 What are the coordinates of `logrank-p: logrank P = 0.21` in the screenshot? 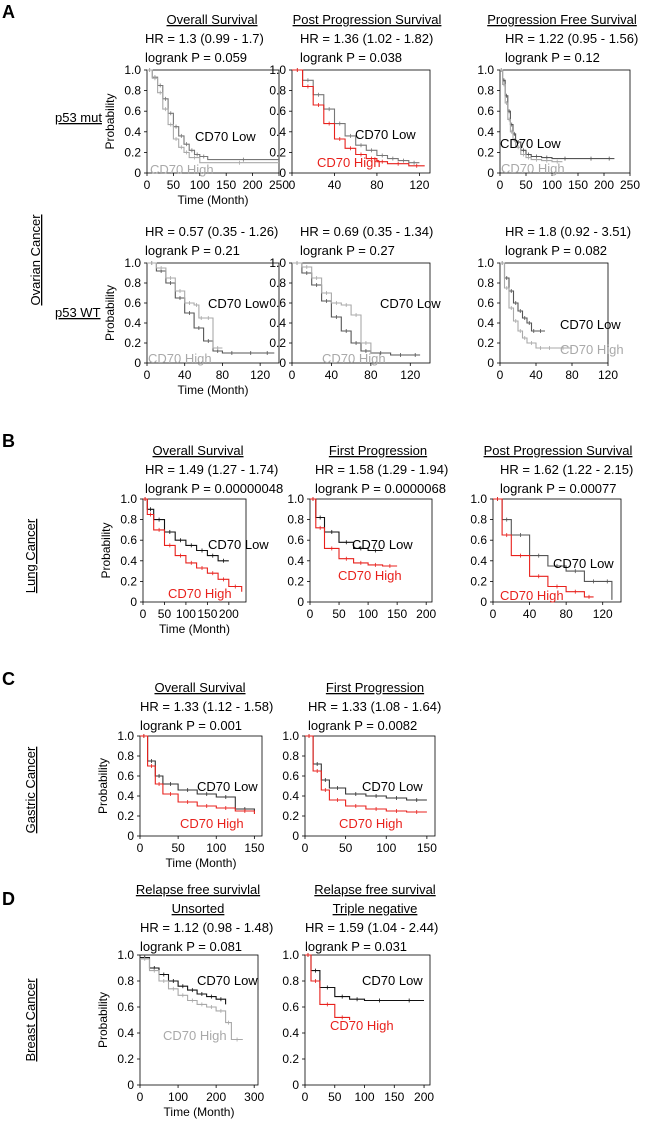 It's located at (192, 250).